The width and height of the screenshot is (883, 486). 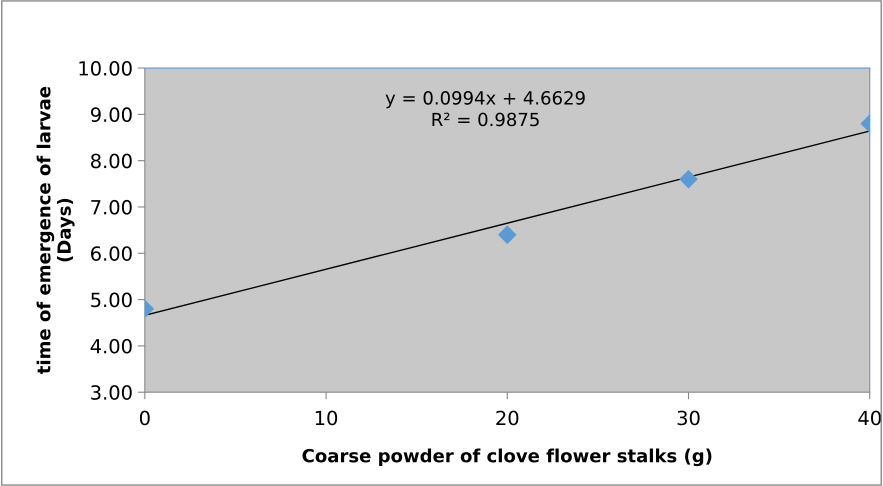 What do you see at coordinates (111, 392) in the screenshot?
I see `y-tick-label: 3.00` at bounding box center [111, 392].